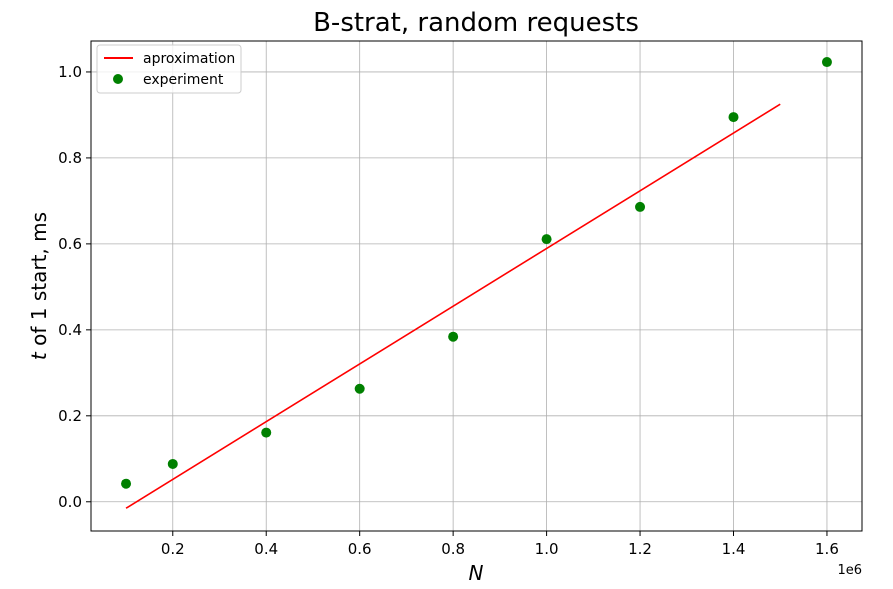  What do you see at coordinates (547, 549) in the screenshot?
I see `x-tick-label: 1.0` at bounding box center [547, 549].